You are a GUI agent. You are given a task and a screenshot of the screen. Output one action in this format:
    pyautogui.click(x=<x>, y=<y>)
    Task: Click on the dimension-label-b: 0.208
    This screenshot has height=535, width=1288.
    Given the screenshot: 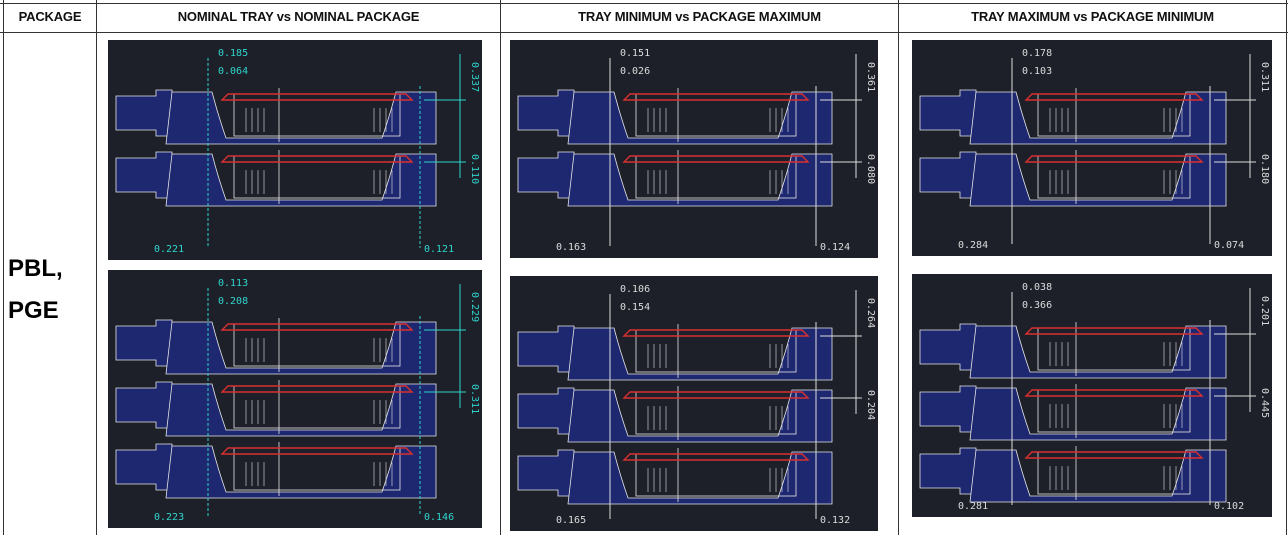 What is the action you would take?
    pyautogui.click(x=233, y=301)
    